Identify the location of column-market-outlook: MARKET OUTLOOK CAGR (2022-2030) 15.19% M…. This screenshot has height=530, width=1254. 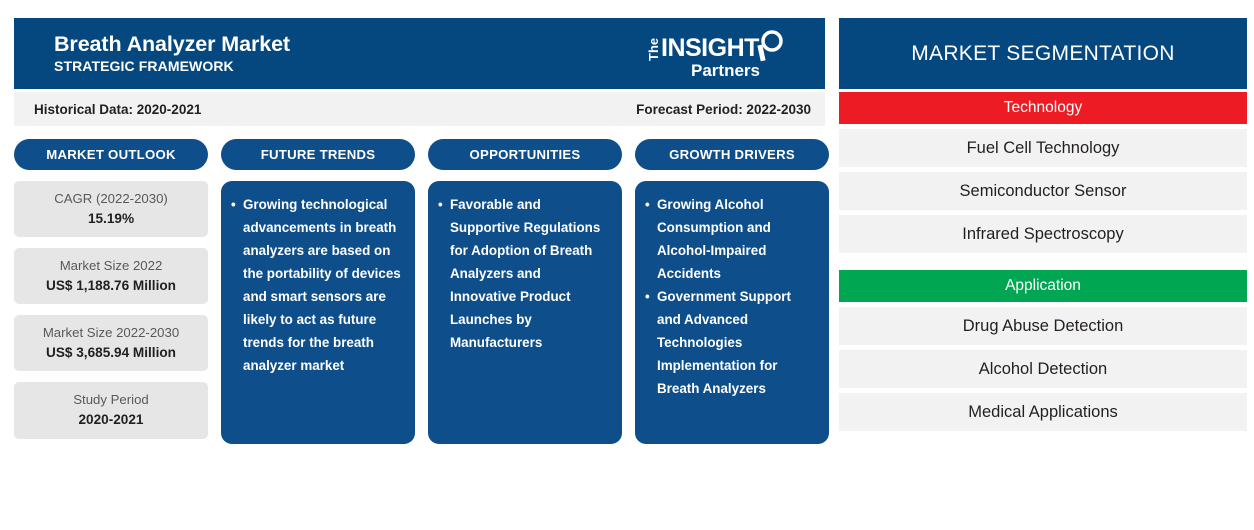
(111, 291).